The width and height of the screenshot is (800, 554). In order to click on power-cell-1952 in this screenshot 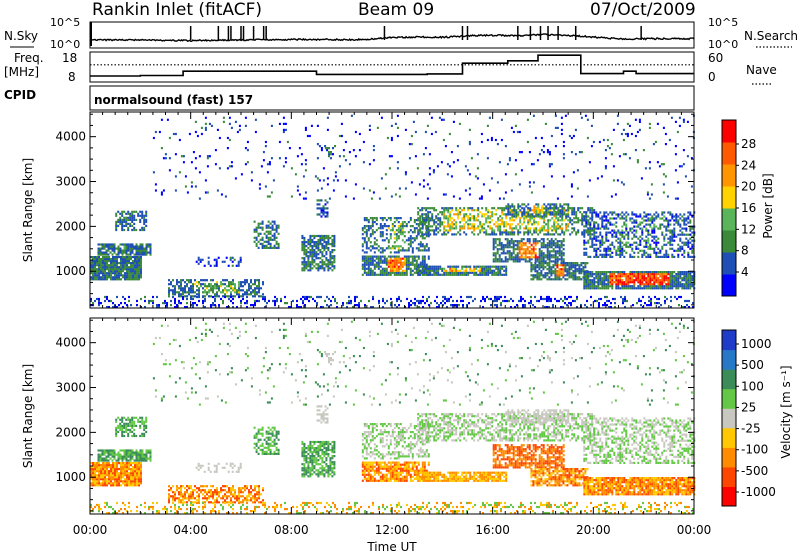, I will do `click(434, 222)`.